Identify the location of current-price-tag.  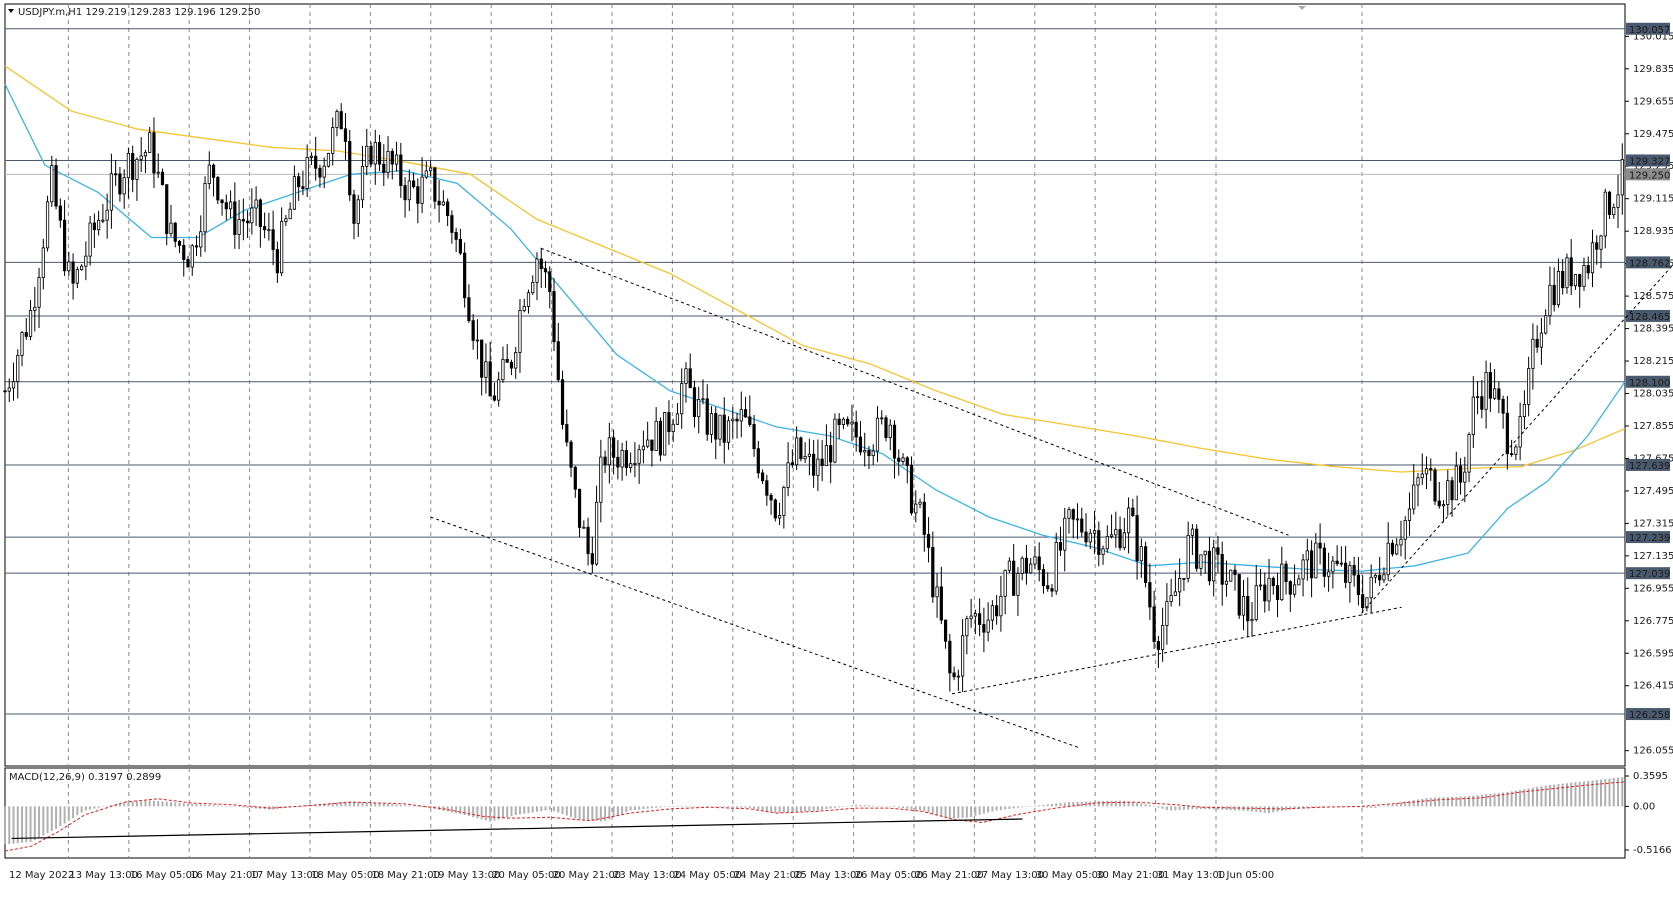
(1648, 174).